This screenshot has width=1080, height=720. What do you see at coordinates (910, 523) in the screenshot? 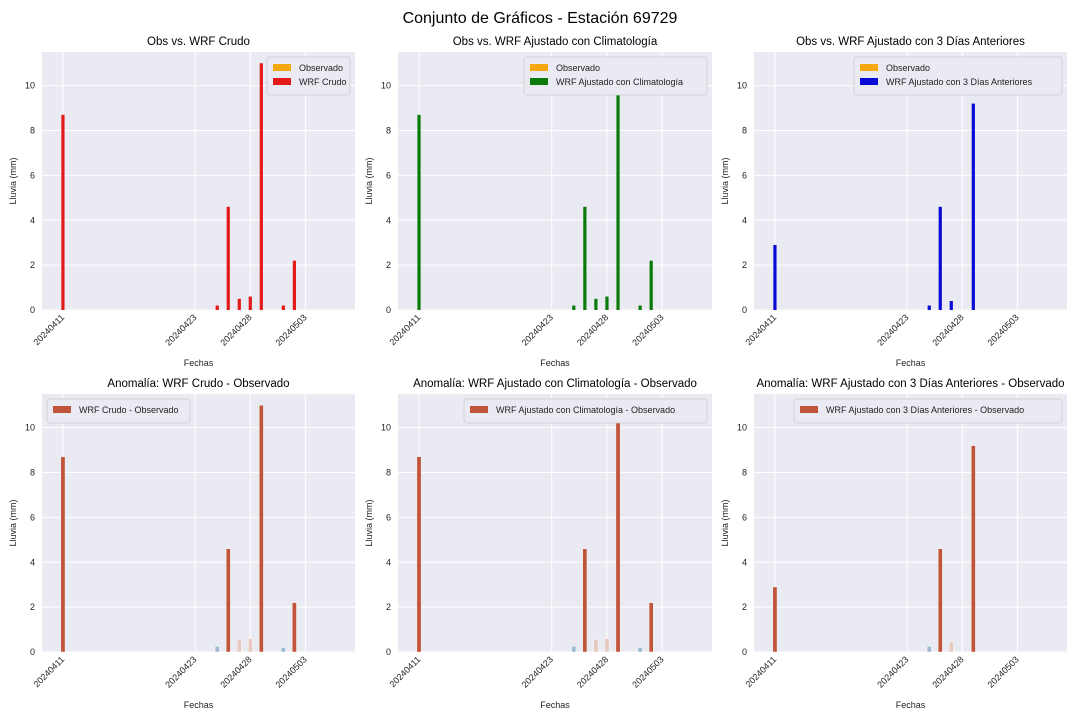
I see `plot-background` at bounding box center [910, 523].